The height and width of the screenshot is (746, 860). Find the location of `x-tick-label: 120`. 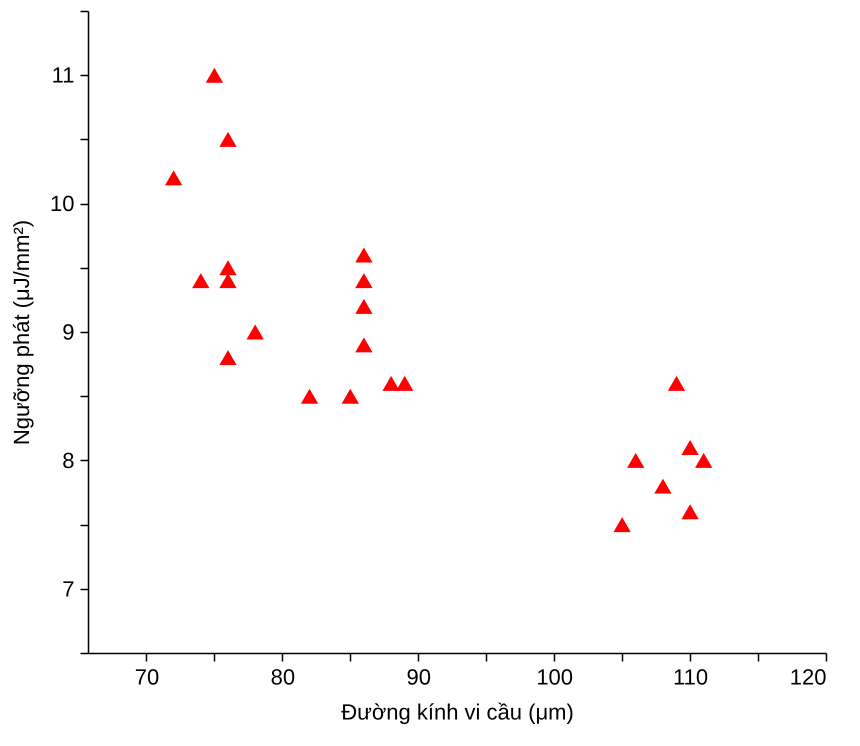

x-tick-label: 120 is located at coordinates (808, 677).